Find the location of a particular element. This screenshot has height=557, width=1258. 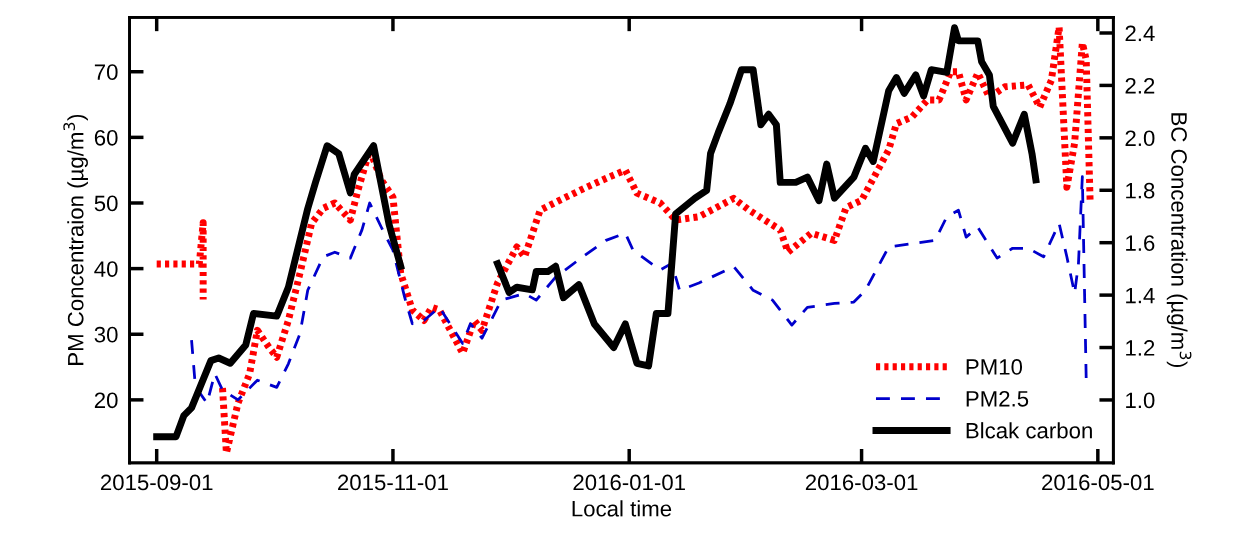

y2-tick-label: 1.4 is located at coordinates (1140, 295).